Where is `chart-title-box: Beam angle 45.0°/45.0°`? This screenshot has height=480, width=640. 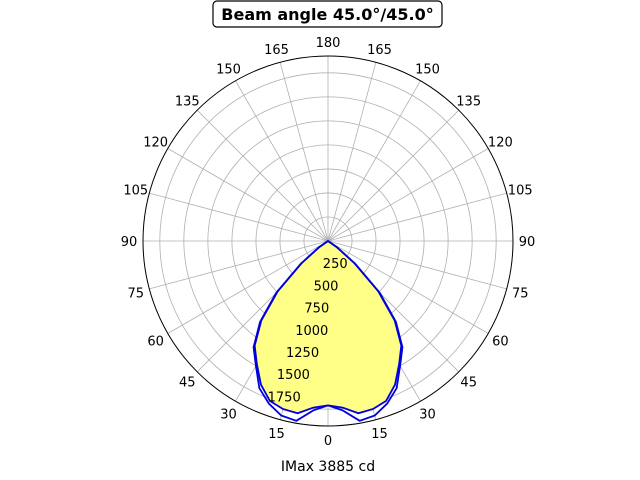
chart-title-box: Beam angle 45.0°/45.0° is located at coordinates (327, 14).